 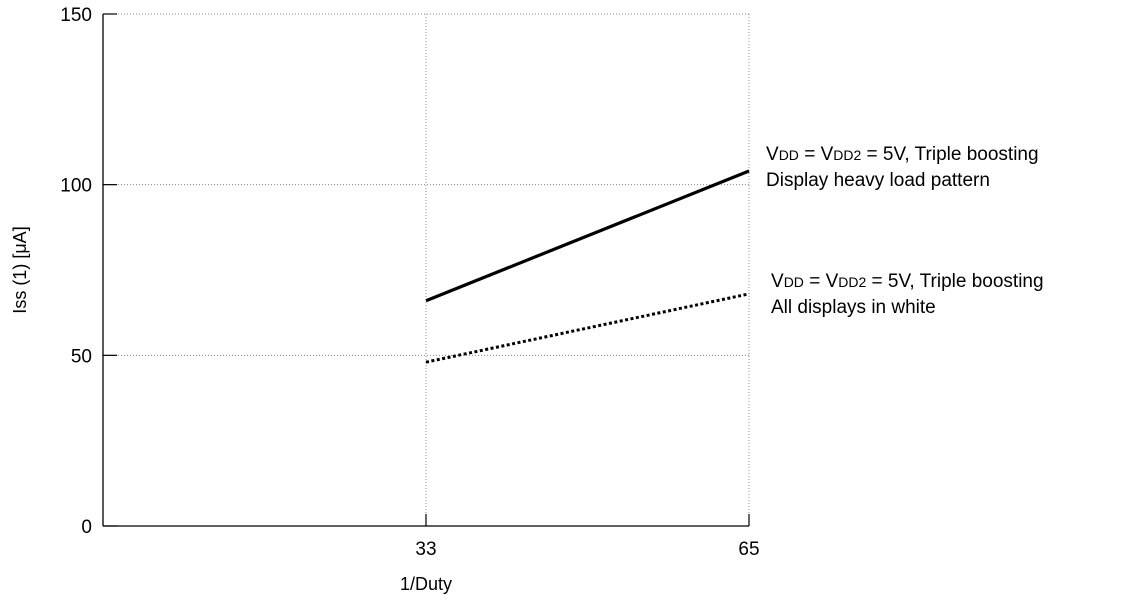 What do you see at coordinates (20, 269) in the screenshot?
I see `y-axis-title: Iss (1) [μA]` at bounding box center [20, 269].